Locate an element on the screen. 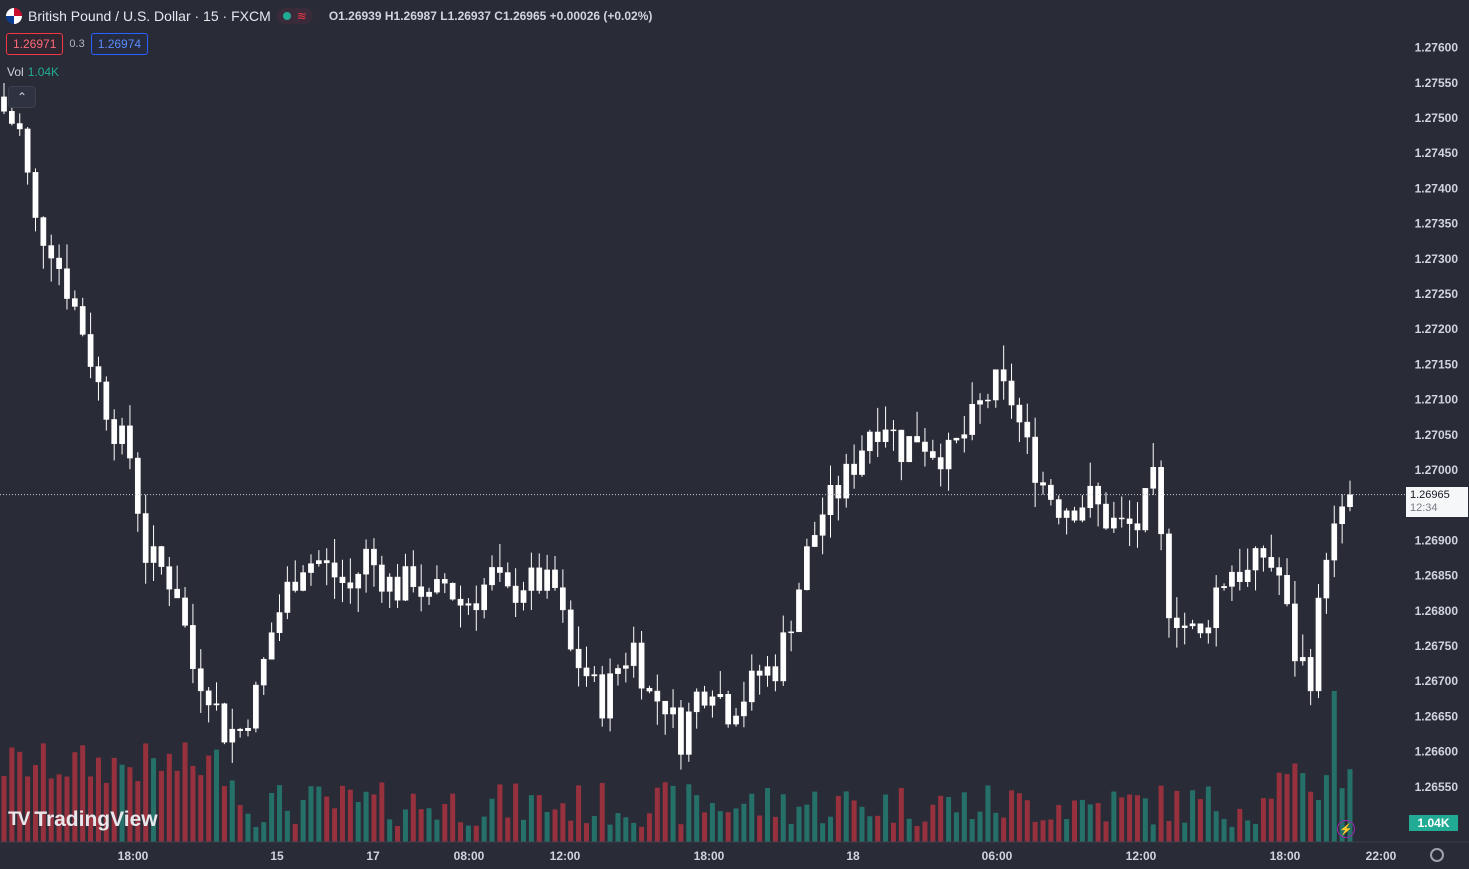  price-axis-tick: 1.26850 is located at coordinates (1437, 576).